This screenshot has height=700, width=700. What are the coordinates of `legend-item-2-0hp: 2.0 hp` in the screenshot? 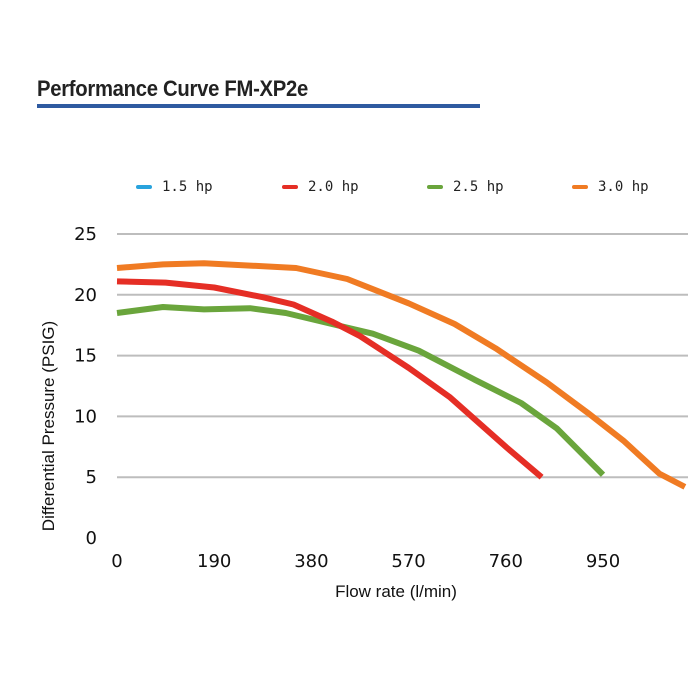 It's located at (320, 187).